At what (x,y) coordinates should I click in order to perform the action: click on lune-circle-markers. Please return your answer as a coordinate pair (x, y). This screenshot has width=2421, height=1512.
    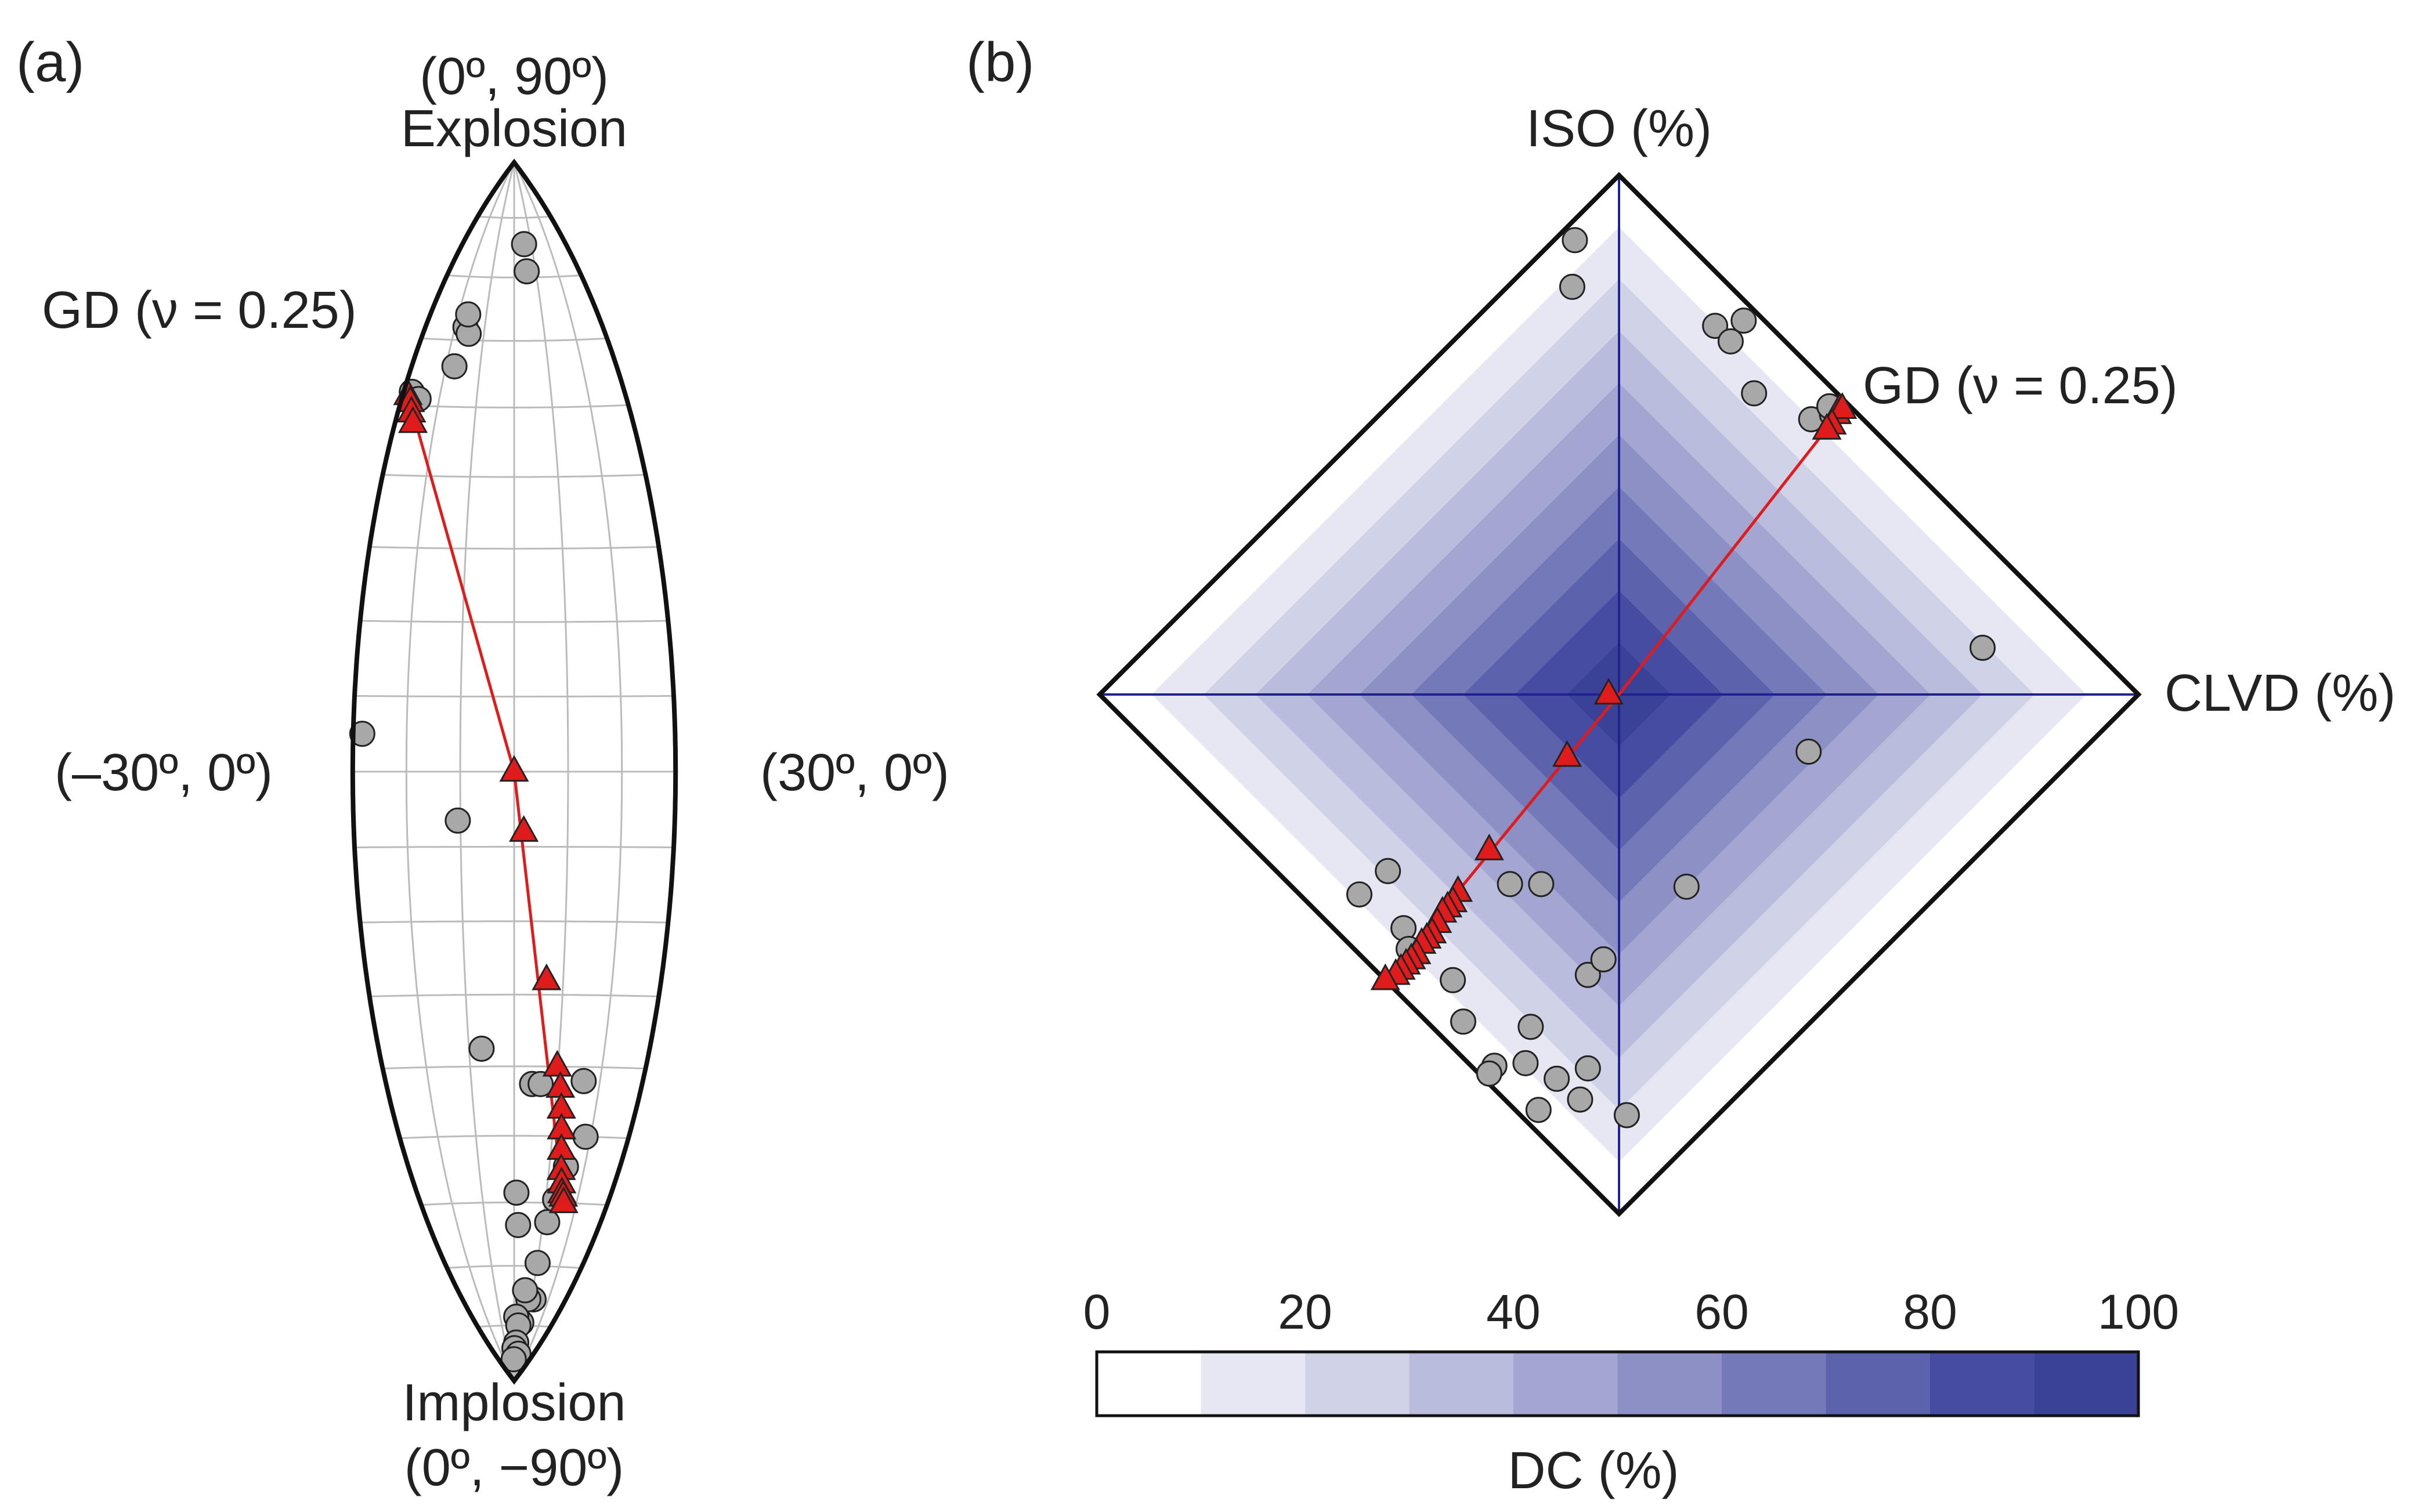
    Looking at the image, I should click on (474, 802).